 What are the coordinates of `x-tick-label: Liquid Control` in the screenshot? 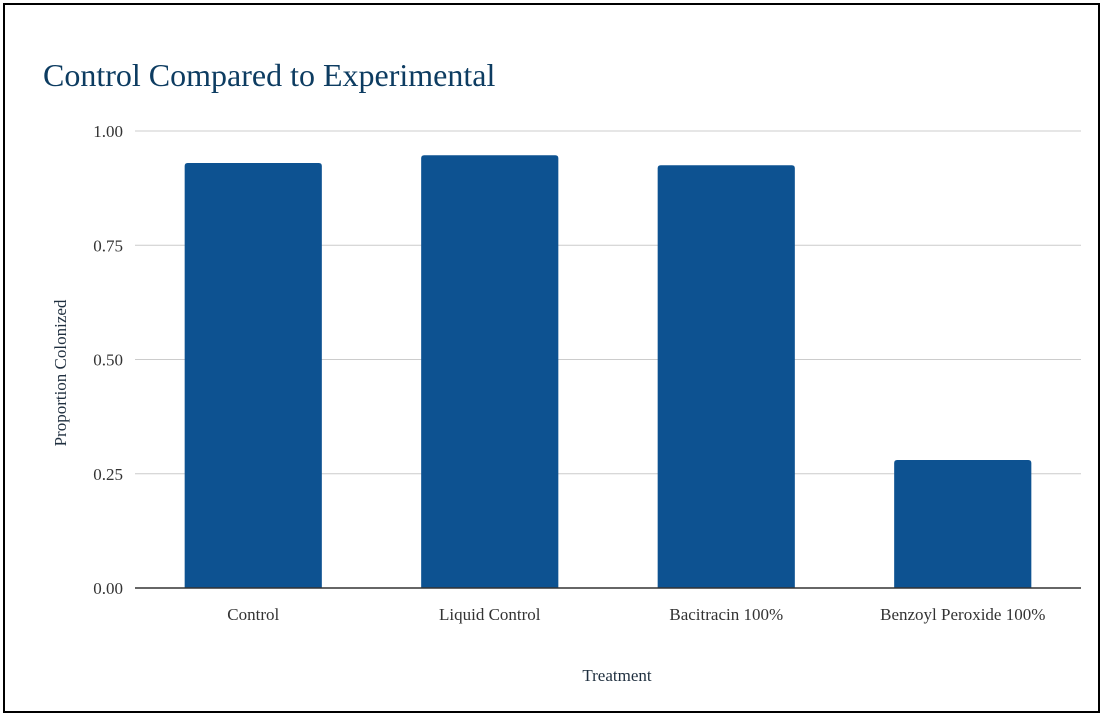 It's located at (490, 614).